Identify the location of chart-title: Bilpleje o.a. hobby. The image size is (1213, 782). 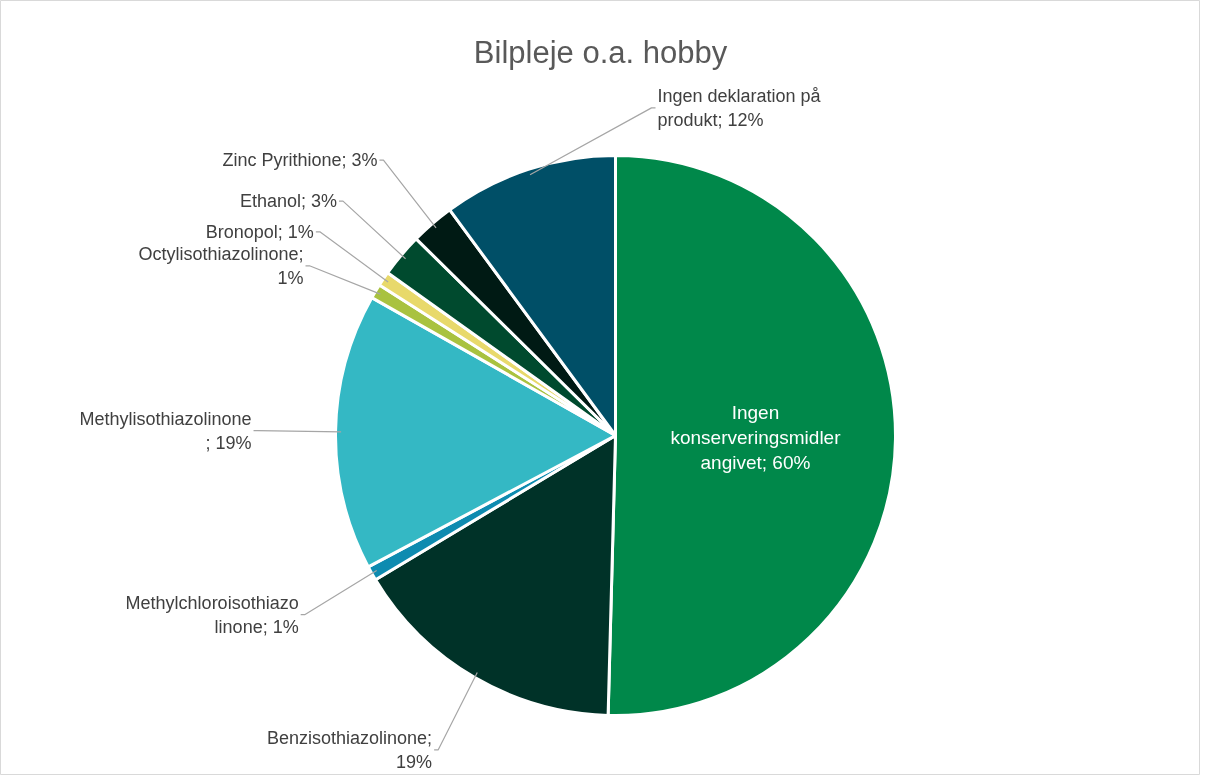
(600, 52).